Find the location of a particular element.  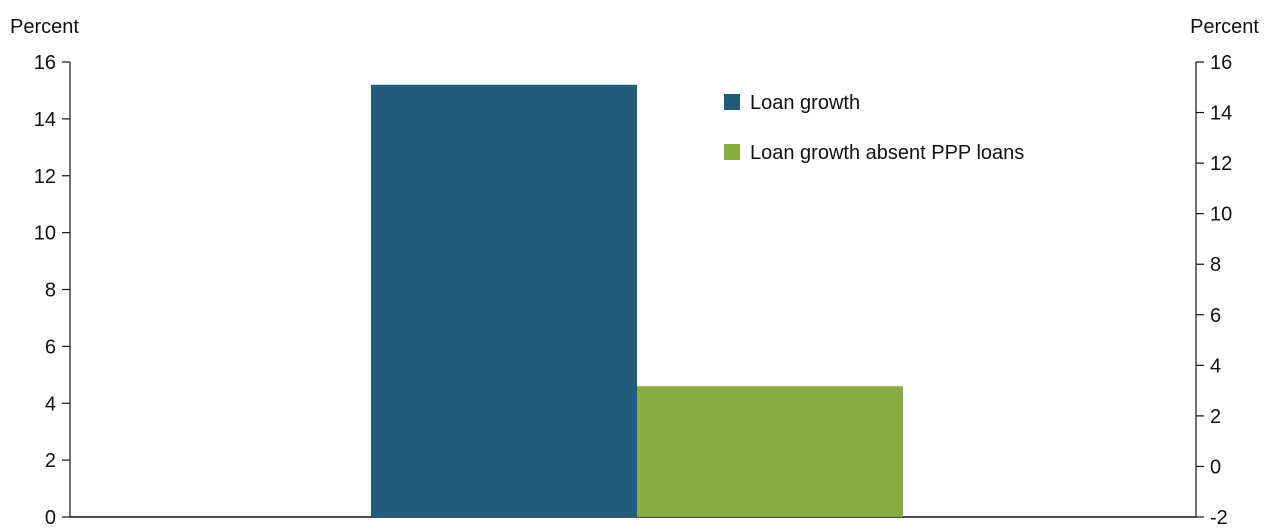

right-tick-label: 14 is located at coordinates (1221, 114).